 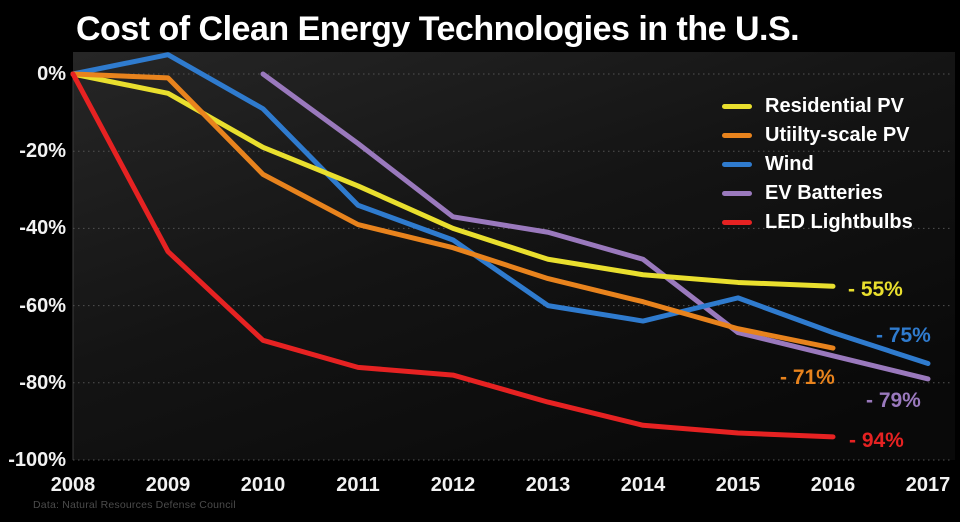 What do you see at coordinates (833, 485) in the screenshot?
I see `x-tick-label: 2016` at bounding box center [833, 485].